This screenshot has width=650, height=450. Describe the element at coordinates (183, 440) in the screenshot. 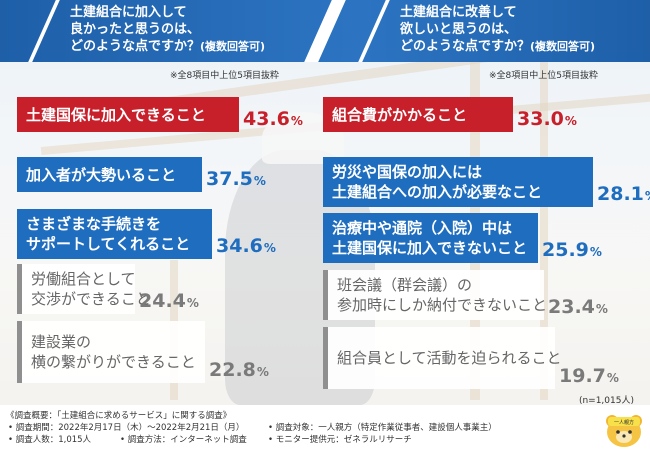

I see `survey-method: • 調査方法：インターネット調査` at that location.